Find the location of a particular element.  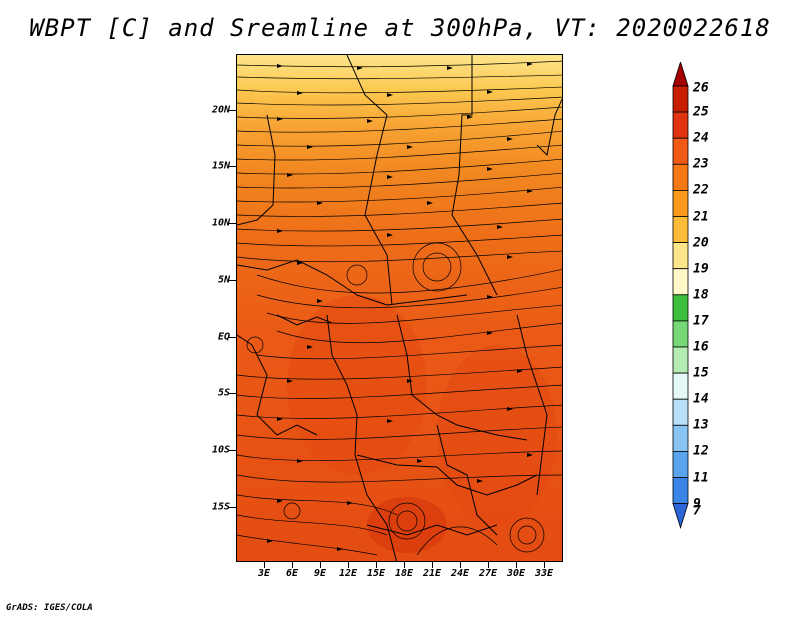

colorbar-label: 23 is located at coordinates (701, 164).